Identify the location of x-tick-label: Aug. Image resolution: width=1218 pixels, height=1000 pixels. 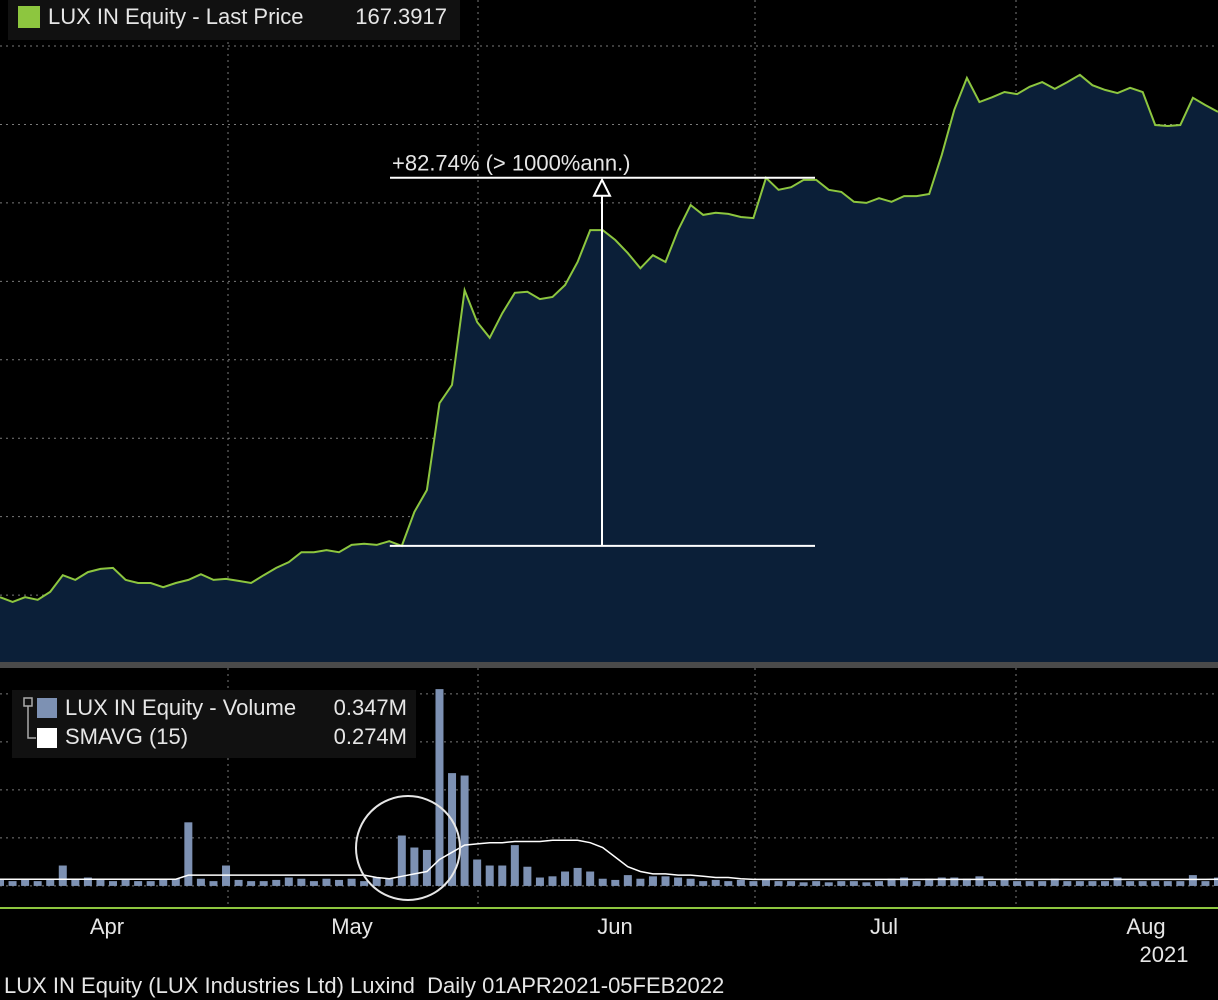
(1145, 926).